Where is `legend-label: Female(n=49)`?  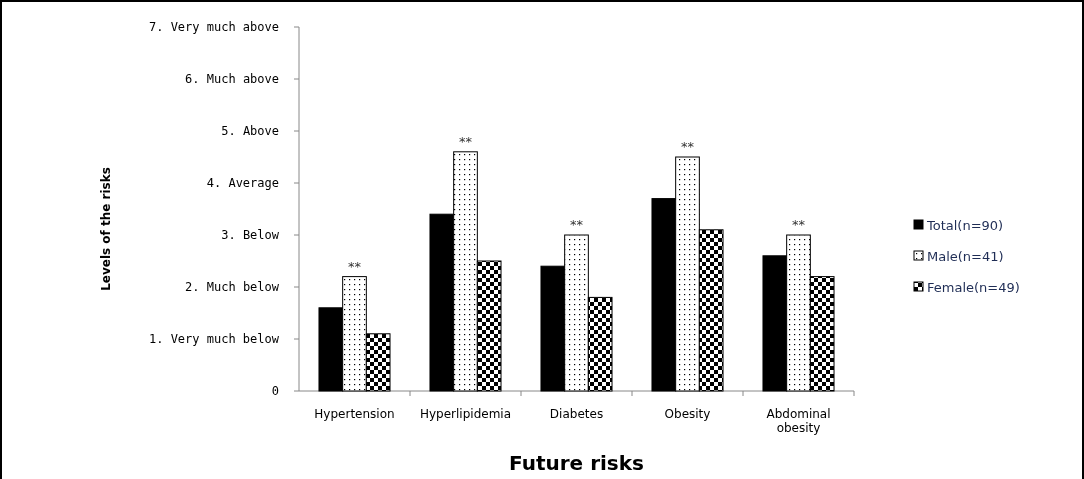 legend-label: Female(n=49) is located at coordinates (973, 287).